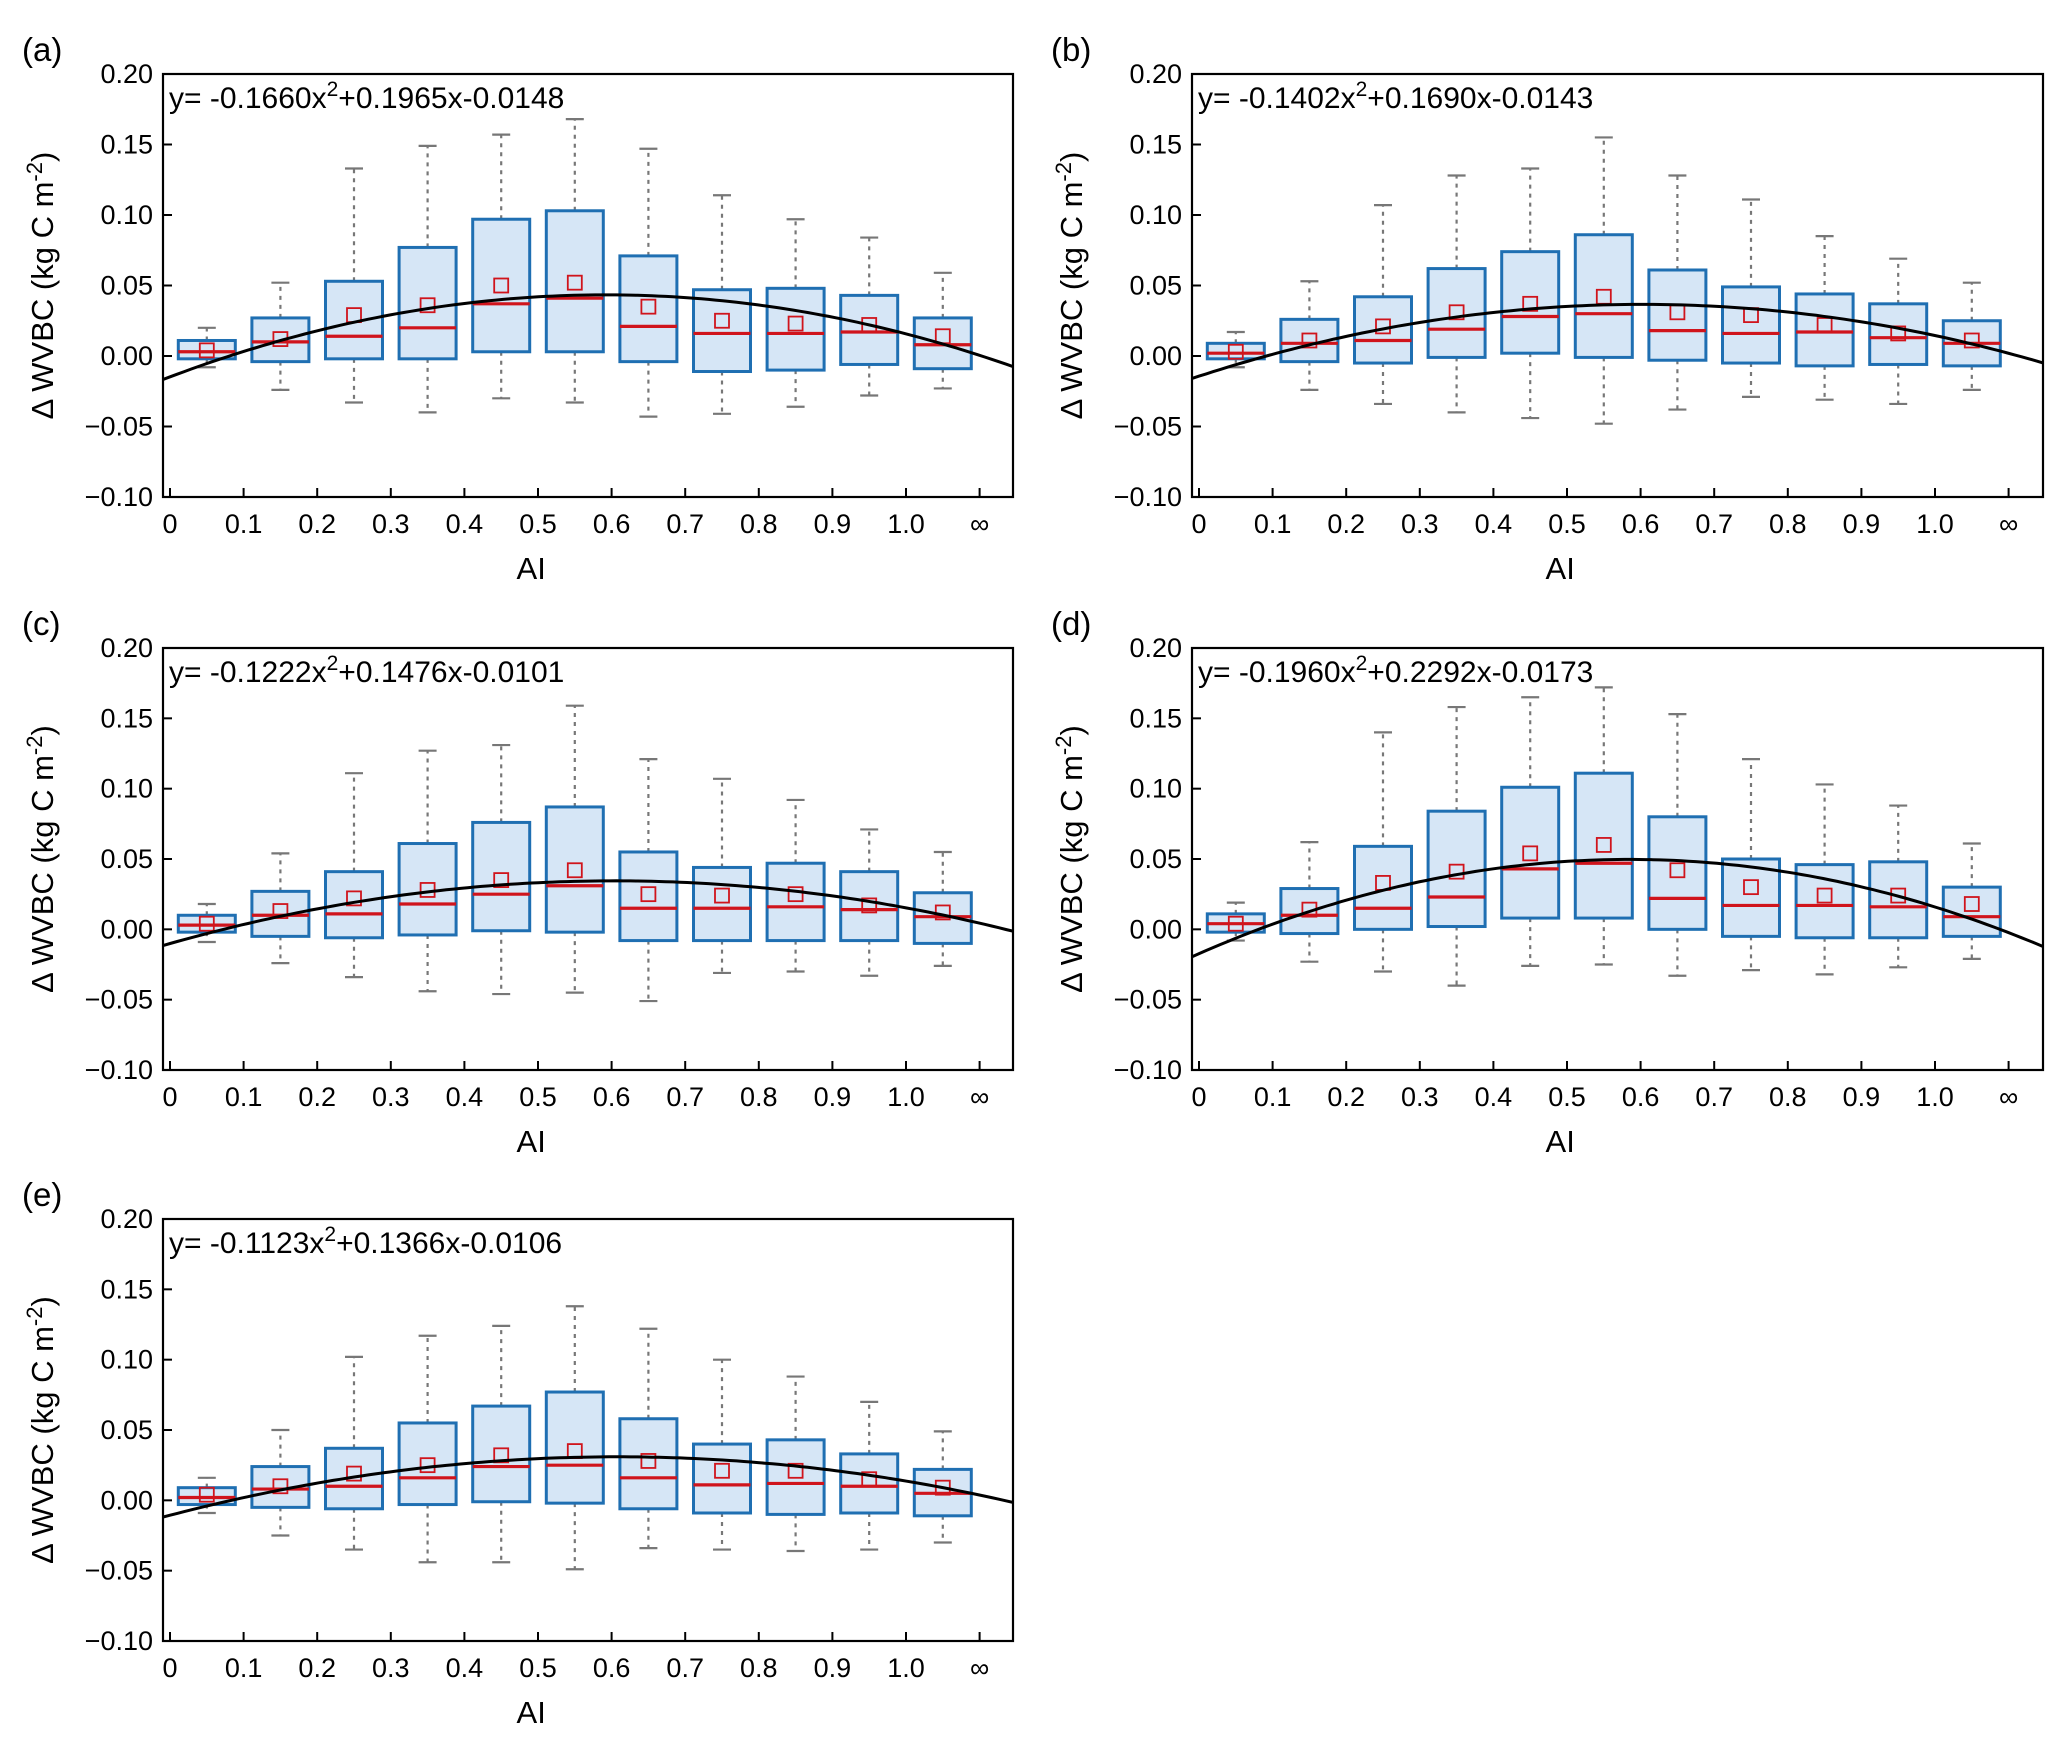  I want to click on axes-frame, so click(1617, 285).